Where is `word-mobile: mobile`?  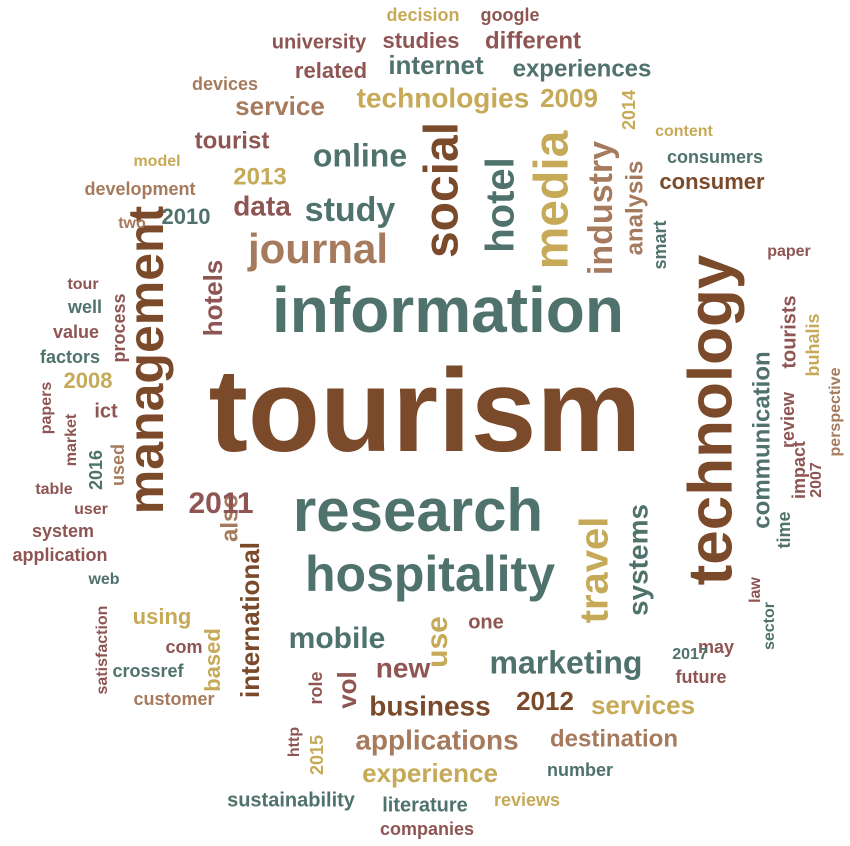 word-mobile: mobile is located at coordinates (337, 638).